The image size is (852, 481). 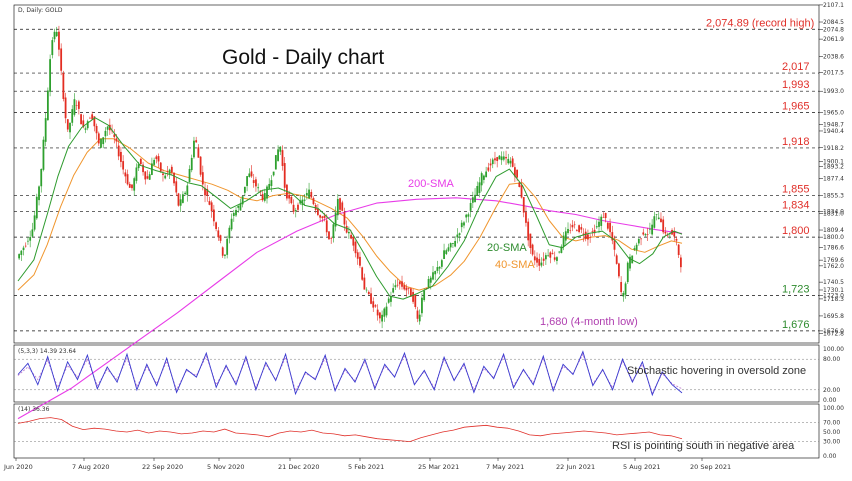 I want to click on stoch-signal-line, so click(x=350, y=373).